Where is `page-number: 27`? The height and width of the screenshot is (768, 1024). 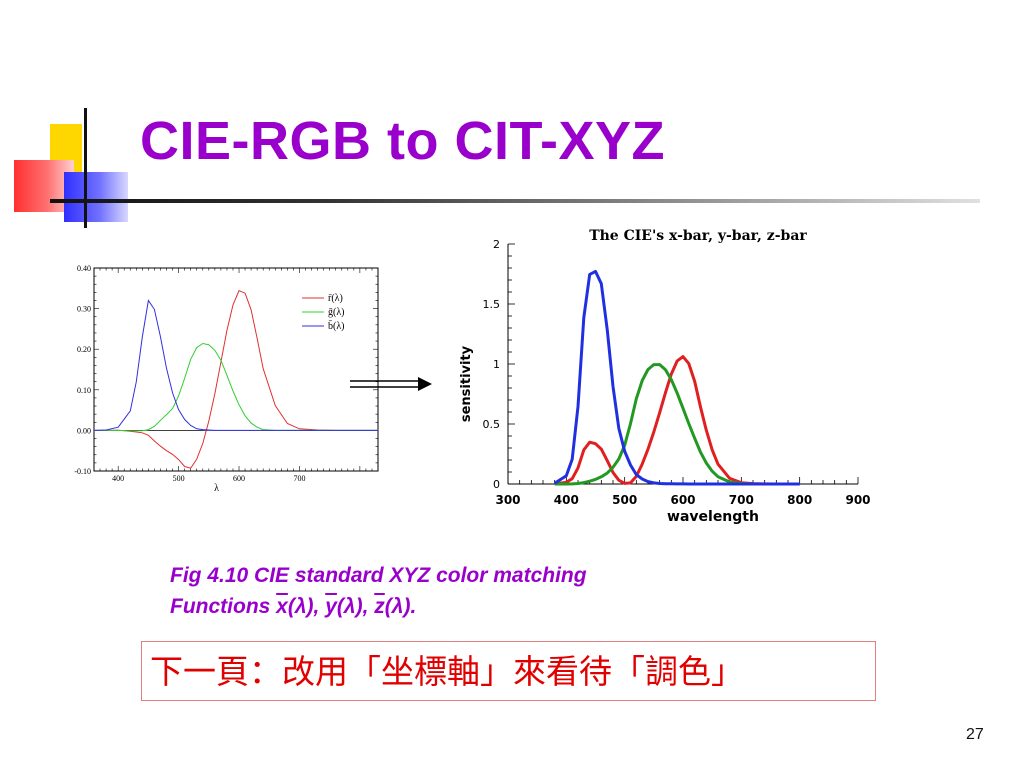 page-number: 27 is located at coordinates (975, 734).